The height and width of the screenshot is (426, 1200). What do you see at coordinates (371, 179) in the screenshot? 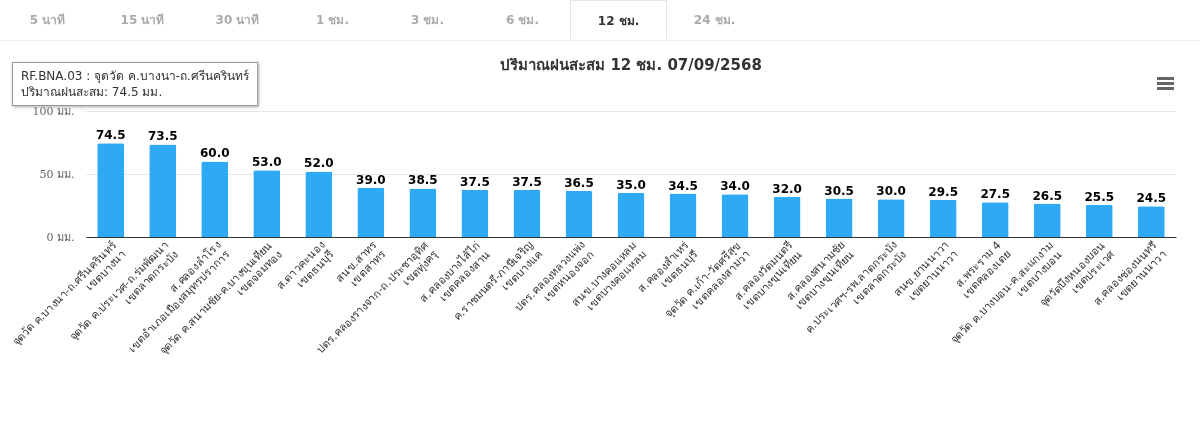
I see `data-label: 39.0` at bounding box center [371, 179].